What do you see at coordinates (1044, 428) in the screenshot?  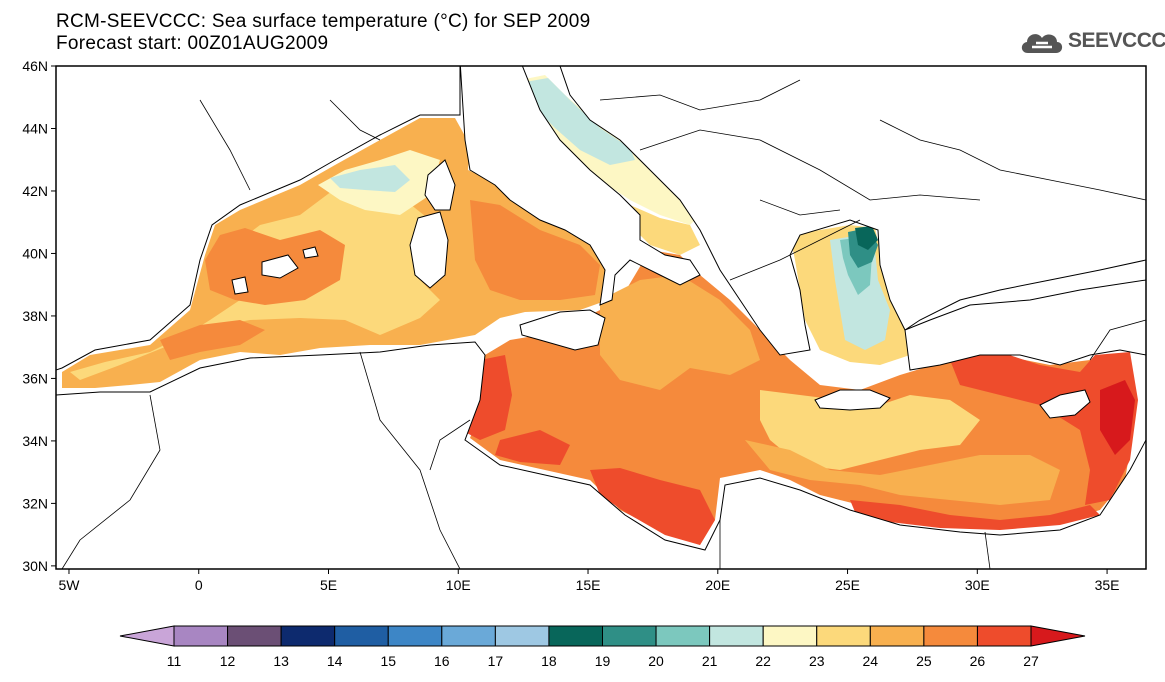 I see `sst-east-levantine-hot` at bounding box center [1044, 428].